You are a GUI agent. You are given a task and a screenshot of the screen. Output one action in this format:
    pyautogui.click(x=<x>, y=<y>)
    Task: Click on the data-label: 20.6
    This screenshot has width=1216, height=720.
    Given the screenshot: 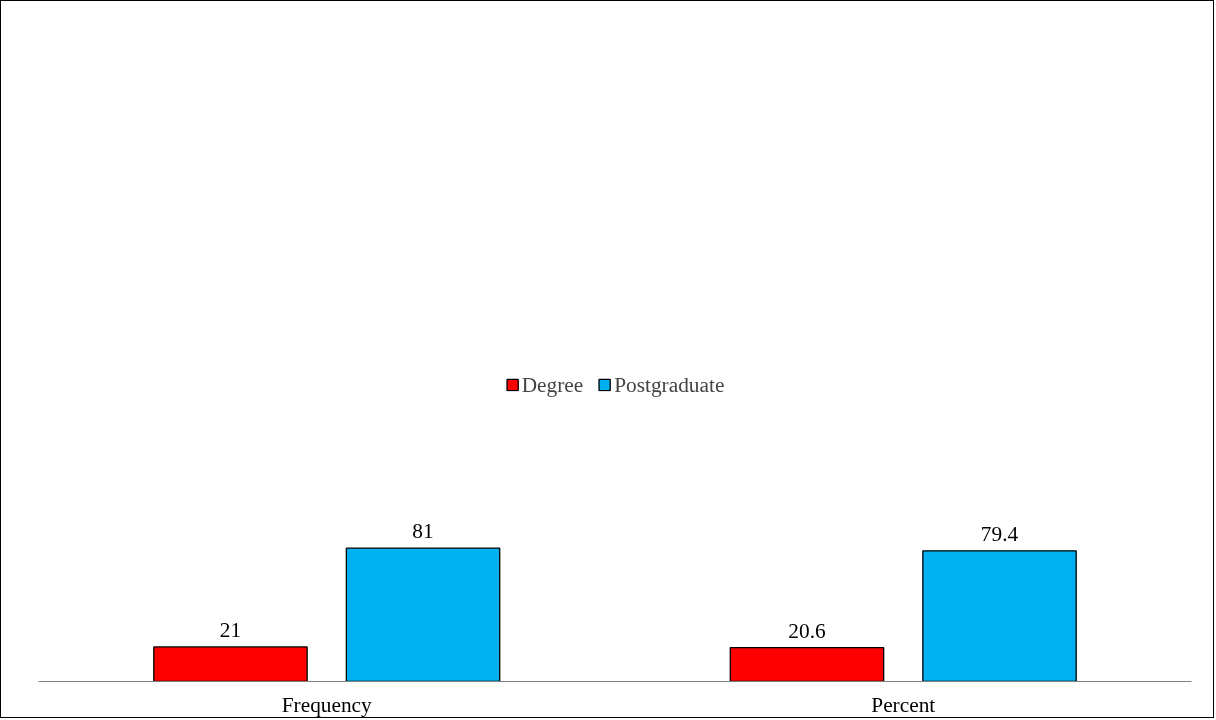 What is the action you would take?
    pyautogui.click(x=807, y=630)
    